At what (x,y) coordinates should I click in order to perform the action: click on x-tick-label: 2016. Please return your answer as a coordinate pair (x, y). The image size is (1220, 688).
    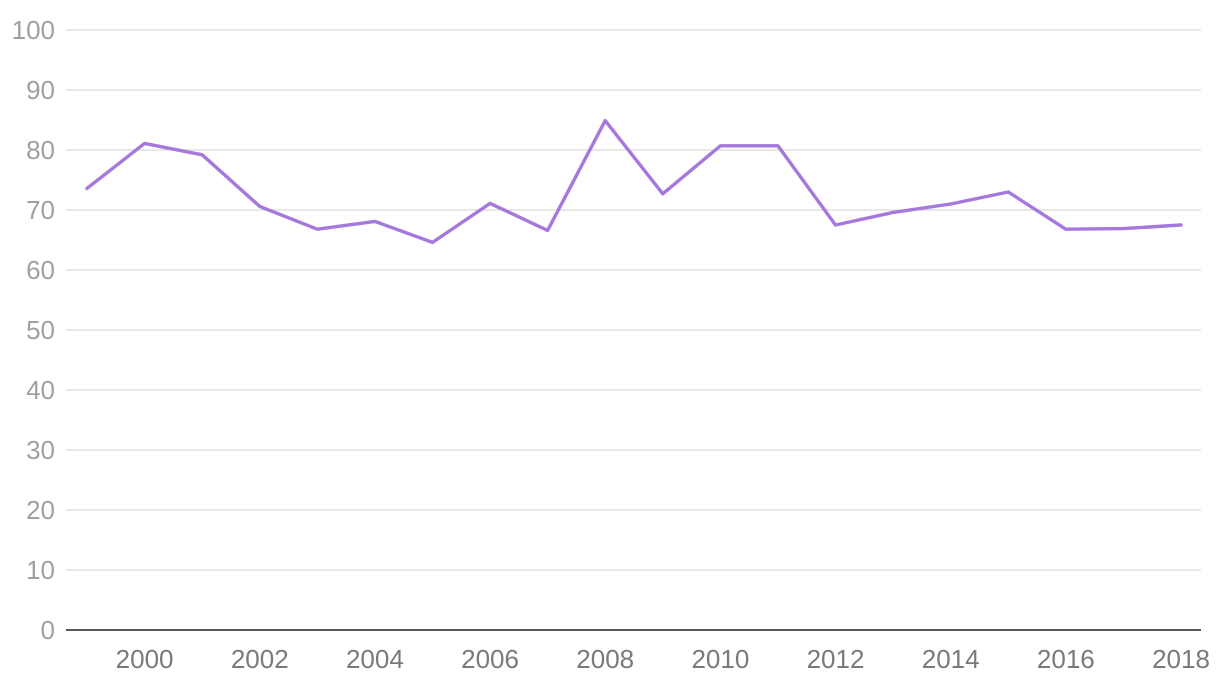
    Looking at the image, I should click on (1066, 659).